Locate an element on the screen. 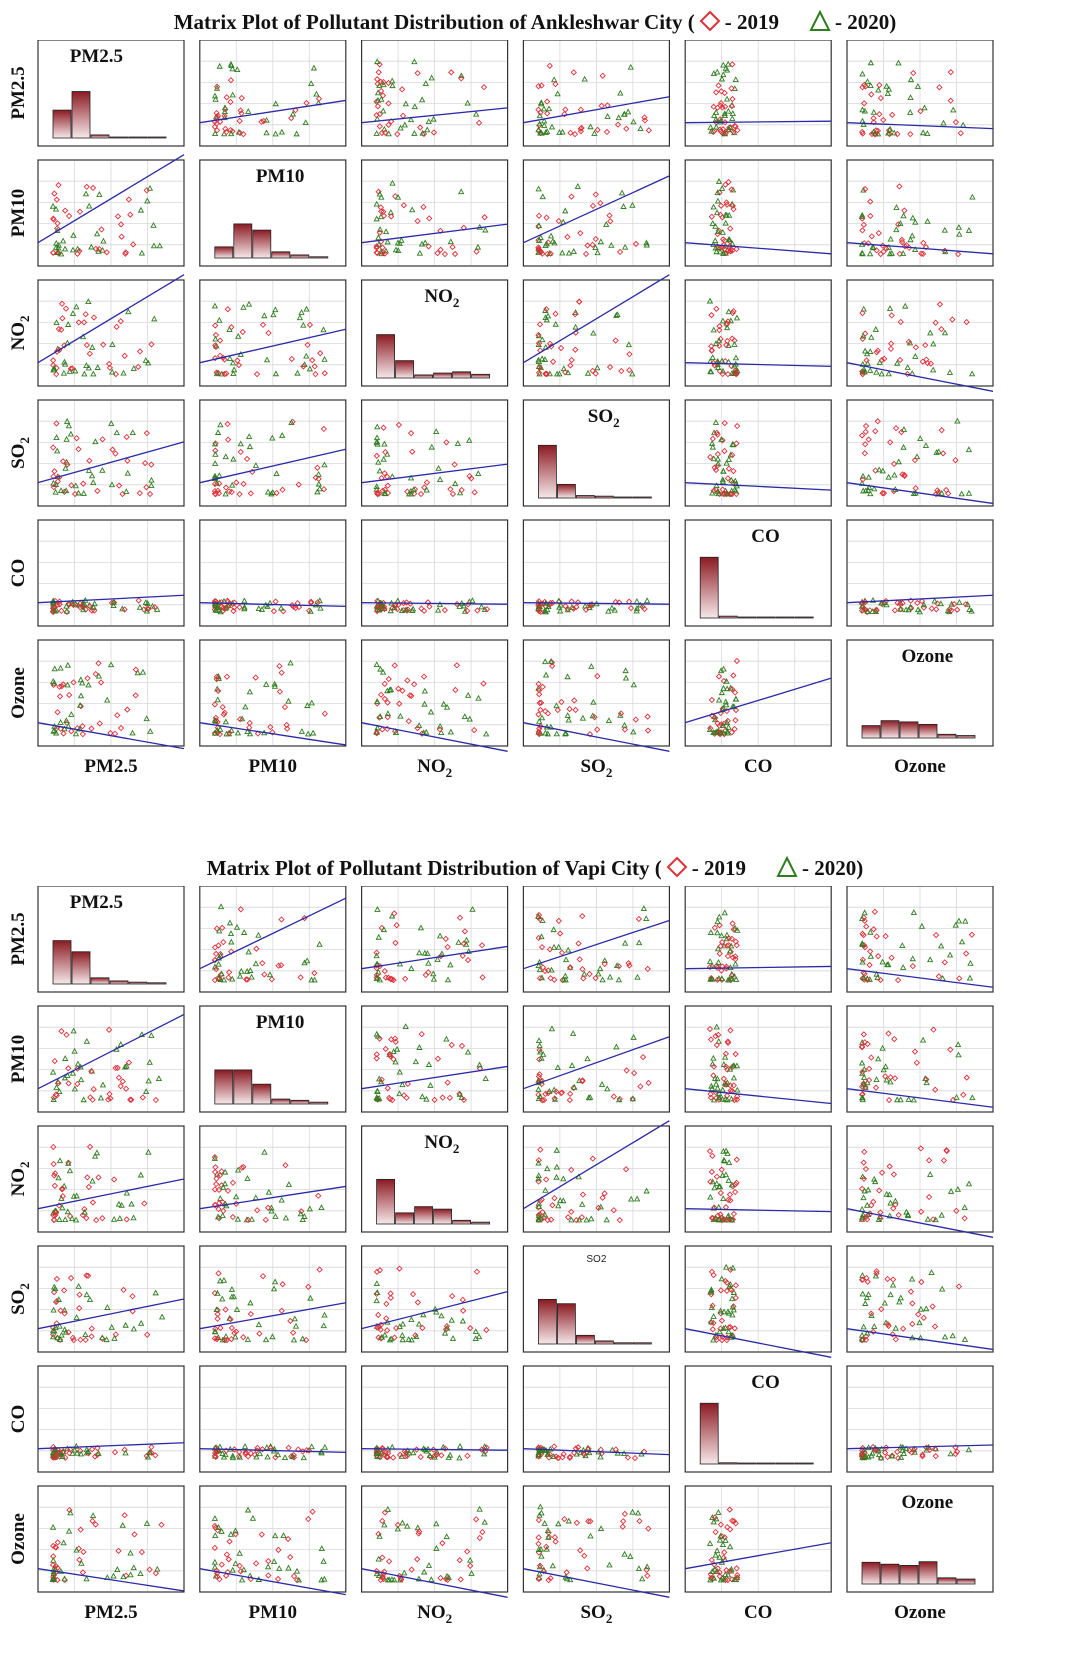 The height and width of the screenshot is (1676, 1070). panel-NO2-vs-Ozone is located at coordinates (920, 1181).